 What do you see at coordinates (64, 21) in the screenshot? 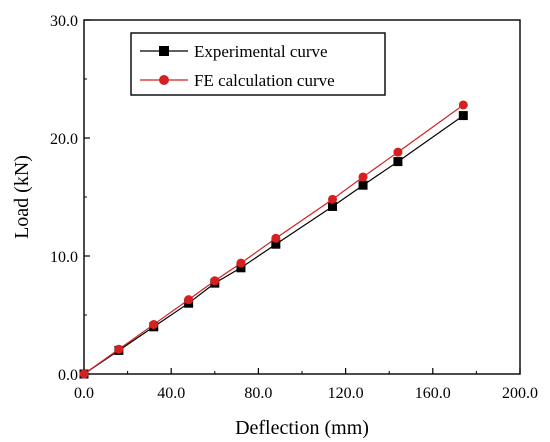
I see `y-tick-label: 30.0` at bounding box center [64, 21].